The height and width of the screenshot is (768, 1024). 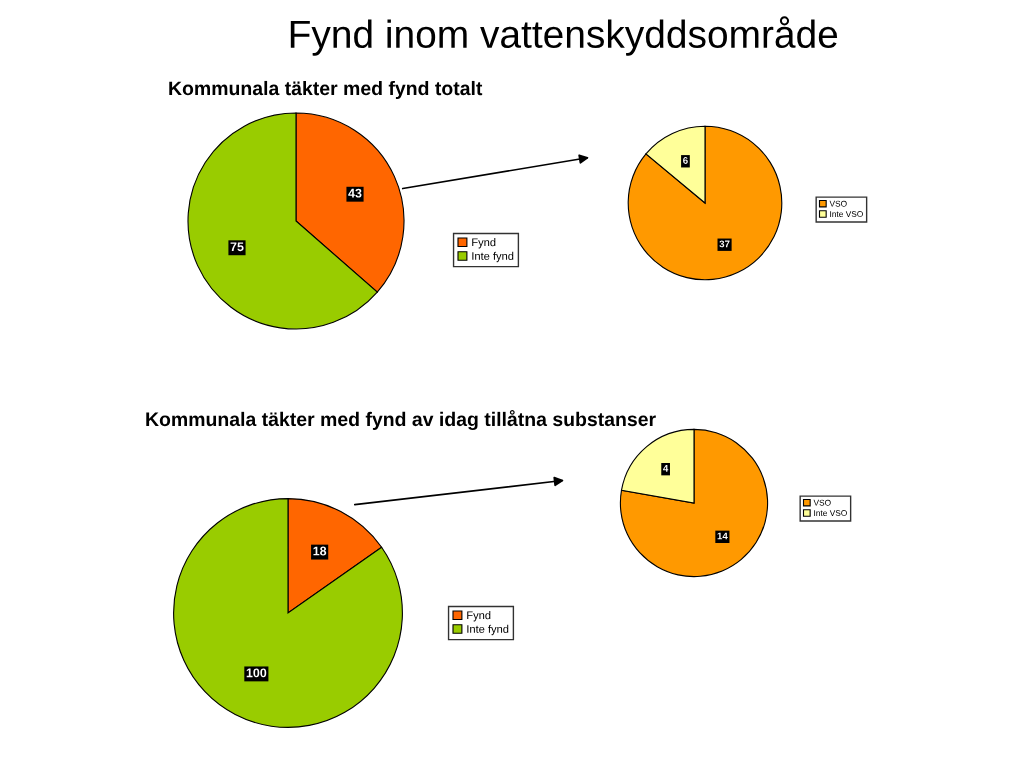 I want to click on data-label: 43, so click(x=355, y=193).